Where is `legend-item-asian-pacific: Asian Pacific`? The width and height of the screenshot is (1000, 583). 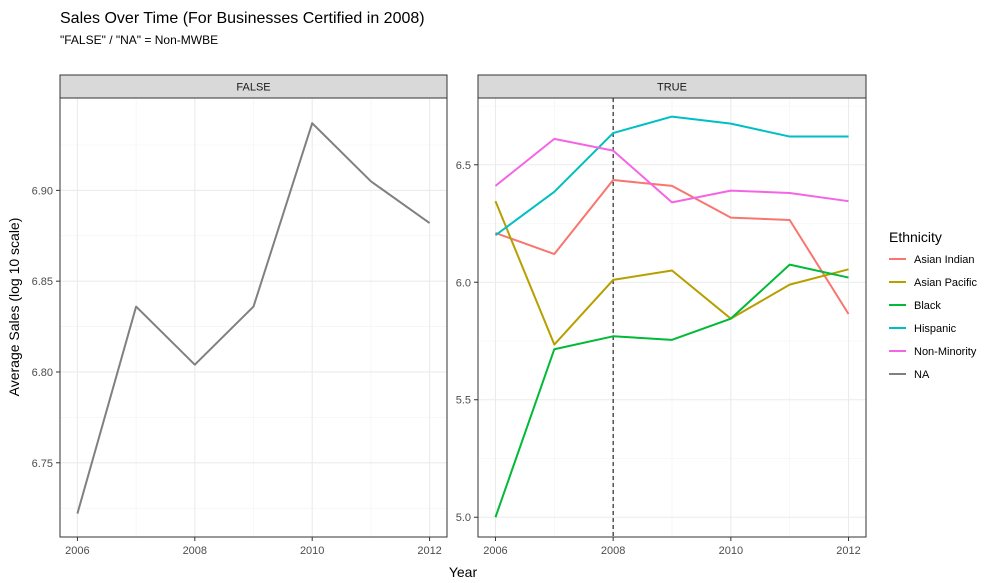
legend-item-asian-pacific: Asian Pacific is located at coordinates (933, 283).